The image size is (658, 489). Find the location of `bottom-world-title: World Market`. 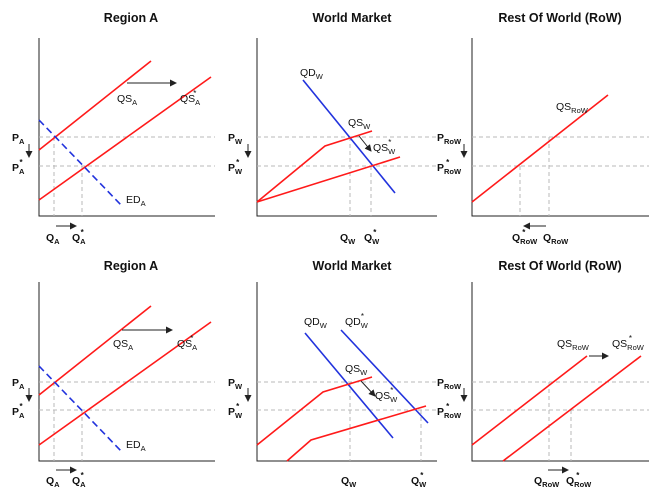

bottom-world-title: World Market is located at coordinates (353, 266).